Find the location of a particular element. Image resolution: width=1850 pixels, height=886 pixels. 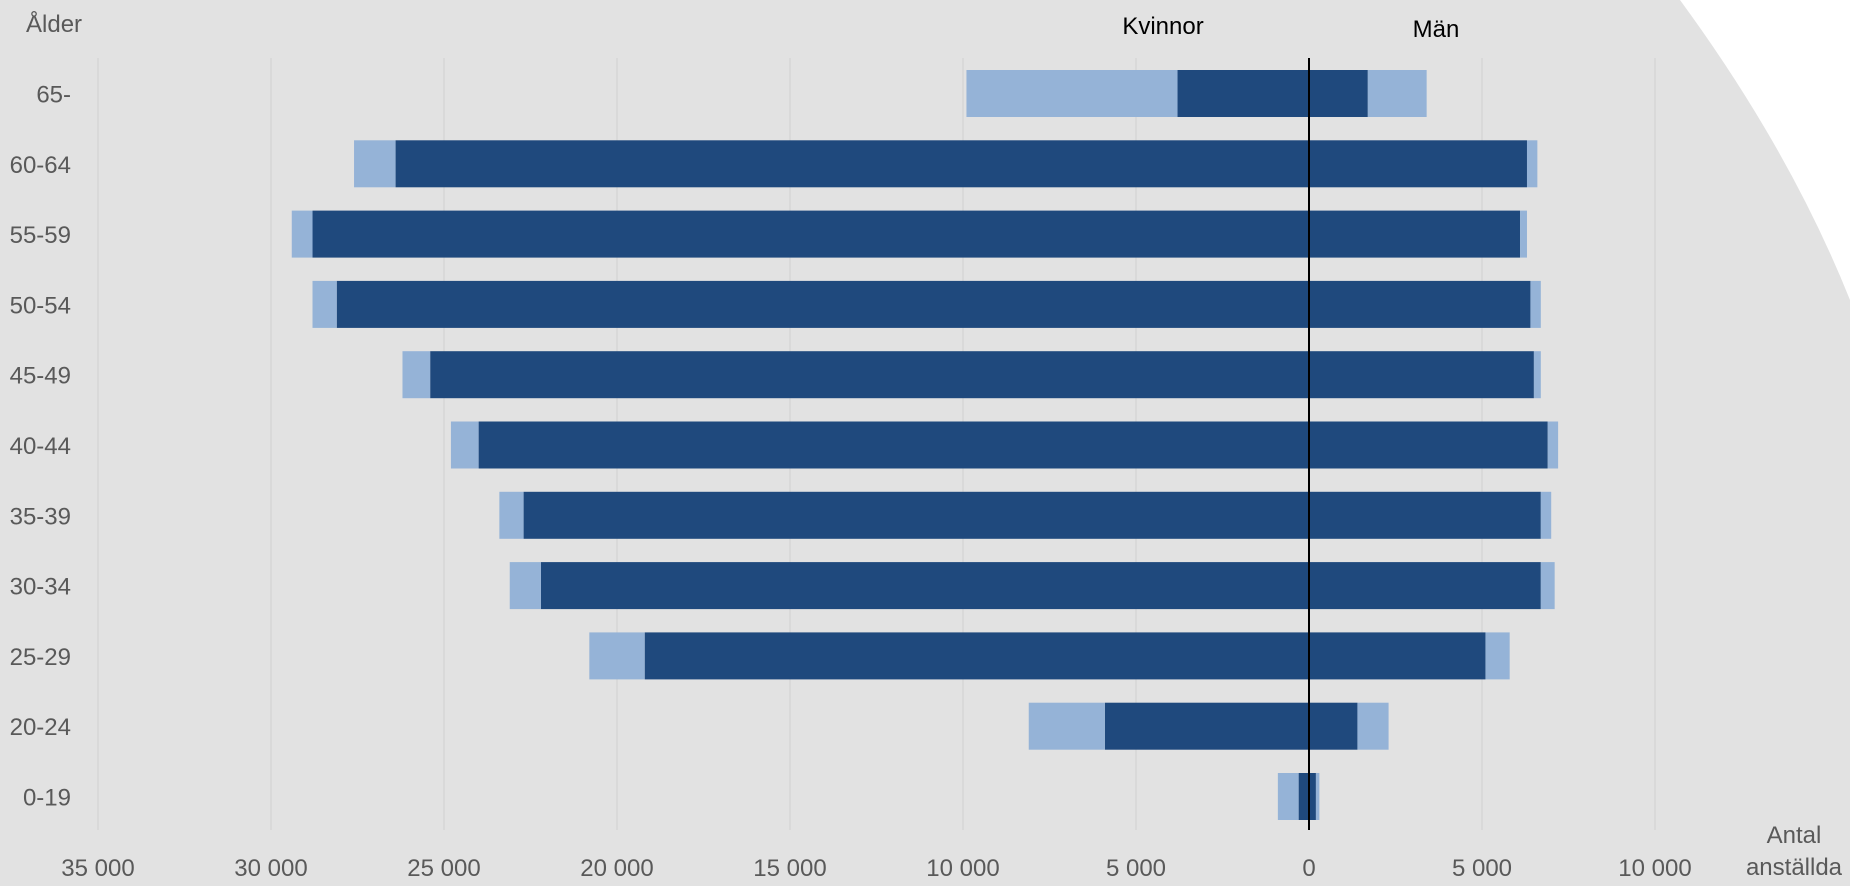

x-tick-label: 0 is located at coordinates (1308, 868).